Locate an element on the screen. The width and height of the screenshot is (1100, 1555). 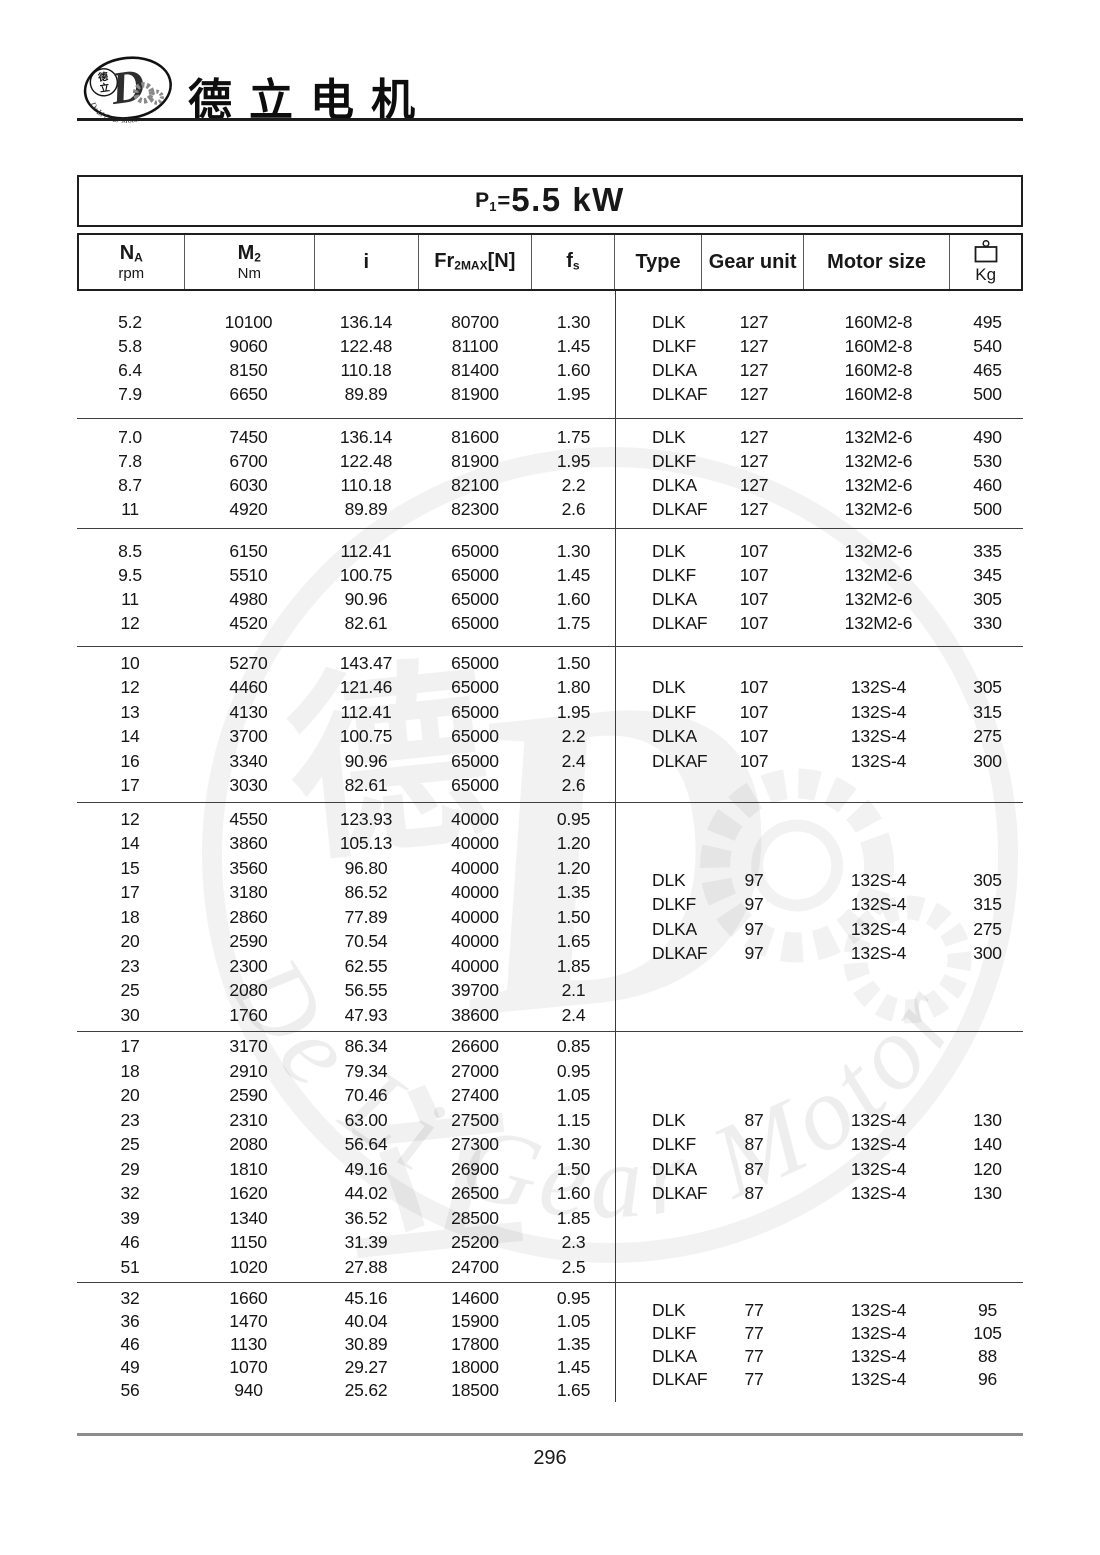
na-value: 14 is located at coordinates (130, 736).